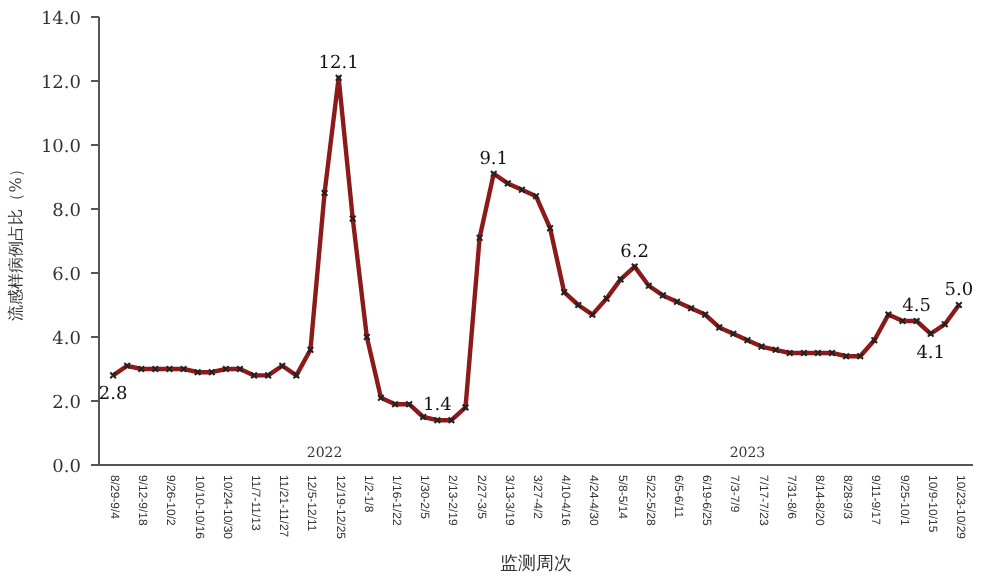 The image size is (1000, 580). I want to click on y-tick-label: 8.0, so click(67, 212).